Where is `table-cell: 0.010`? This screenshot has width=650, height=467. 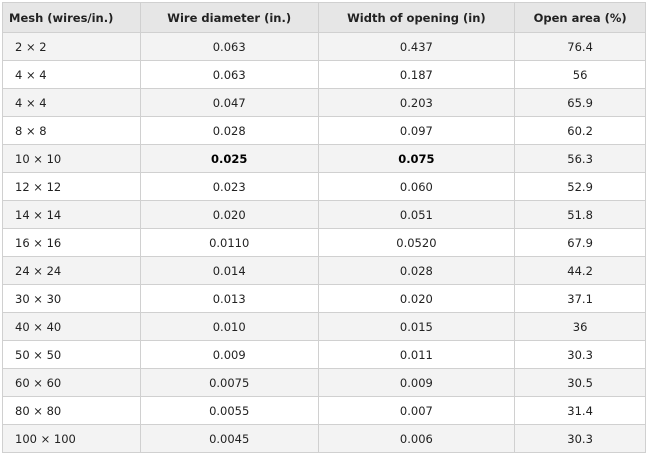
table-cell: 0.010 is located at coordinates (229, 326).